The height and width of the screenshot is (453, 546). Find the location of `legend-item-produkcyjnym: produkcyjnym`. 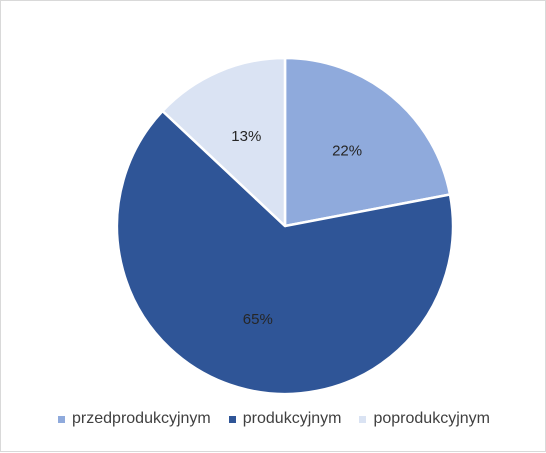

legend-item-produkcyjnym: produkcyjnym is located at coordinates (285, 419).